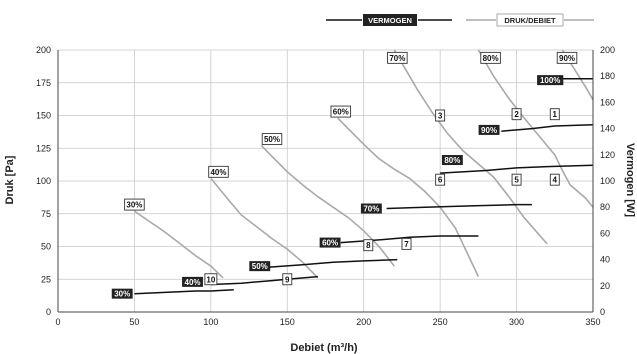  Describe the element at coordinates (46, 279) in the screenshot. I see `y-left-tick-label: 25` at that location.